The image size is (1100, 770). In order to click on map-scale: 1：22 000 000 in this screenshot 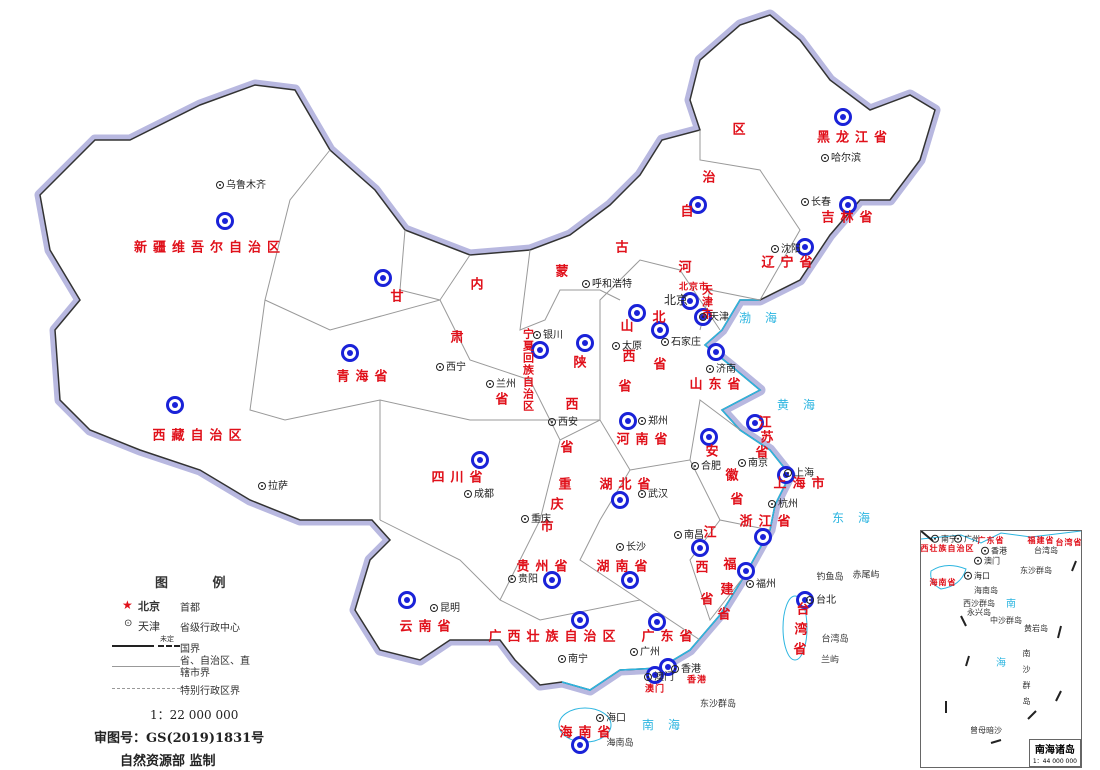, I will do `click(194, 715)`.